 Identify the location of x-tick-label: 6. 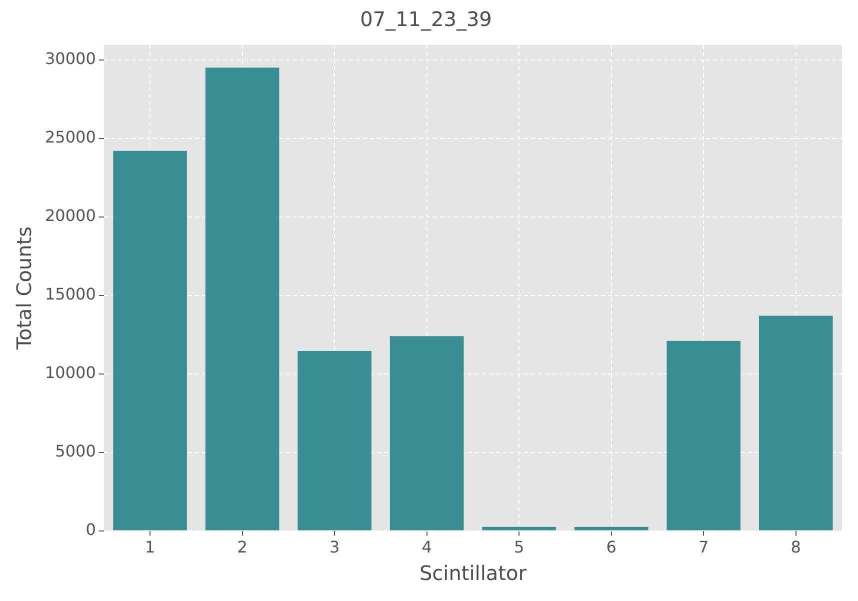
(611, 547).